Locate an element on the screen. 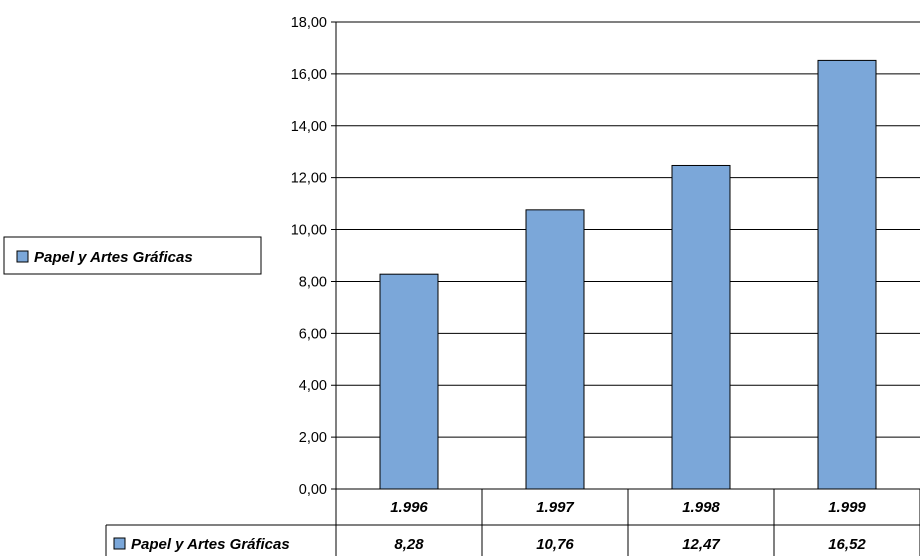  table-series-label: Papel y Artes Gráficas is located at coordinates (210, 544).